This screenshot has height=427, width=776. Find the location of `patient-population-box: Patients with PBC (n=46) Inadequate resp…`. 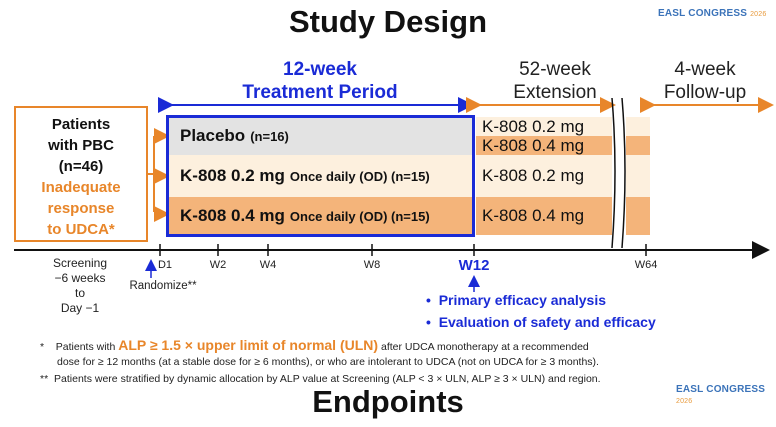

patient-population-box: Patients with PBC (n=46) Inadequate resp… is located at coordinates (81, 174).